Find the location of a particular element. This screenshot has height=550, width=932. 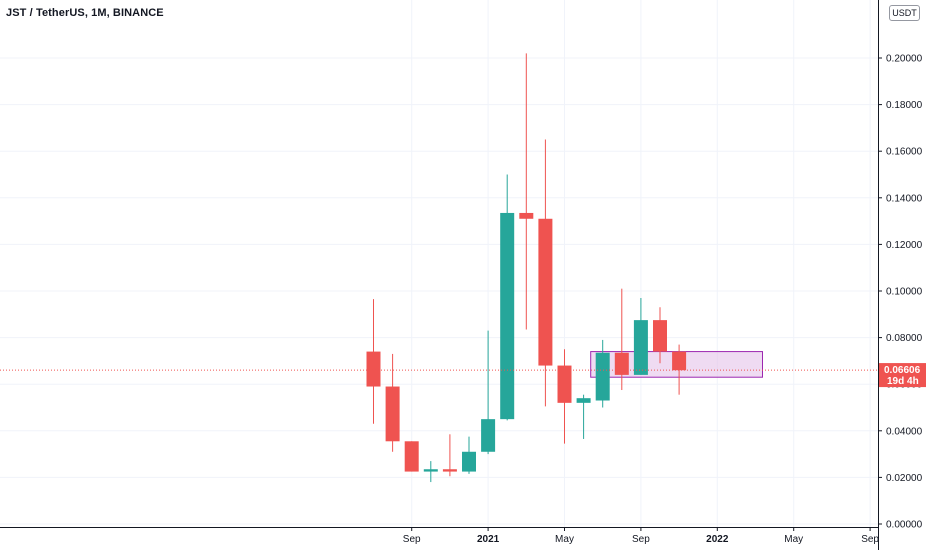

y-tick-label: 0.16000 is located at coordinates (904, 152).